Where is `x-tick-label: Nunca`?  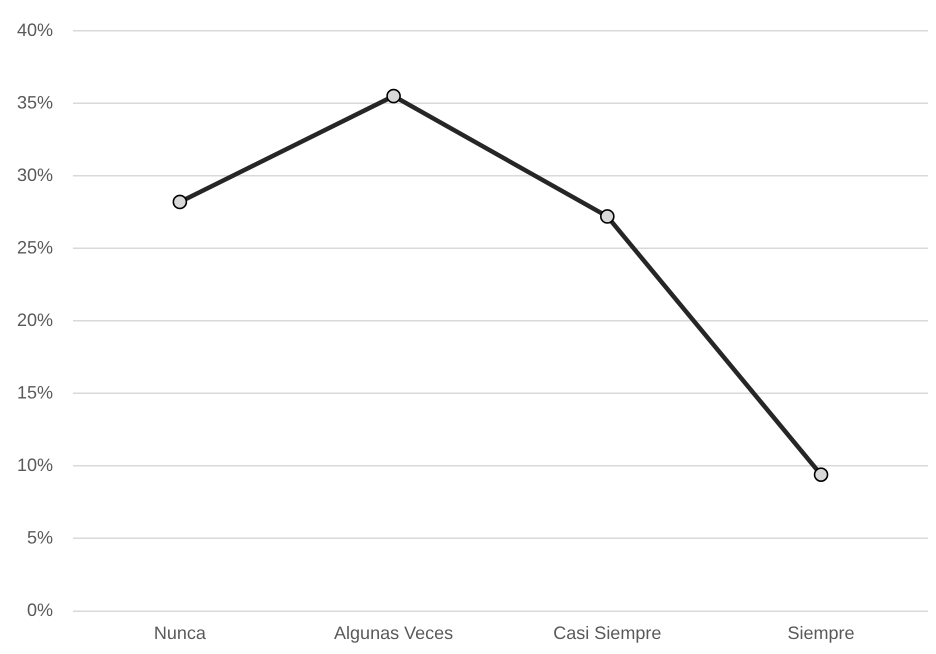 x-tick-label: Nunca is located at coordinates (180, 632).